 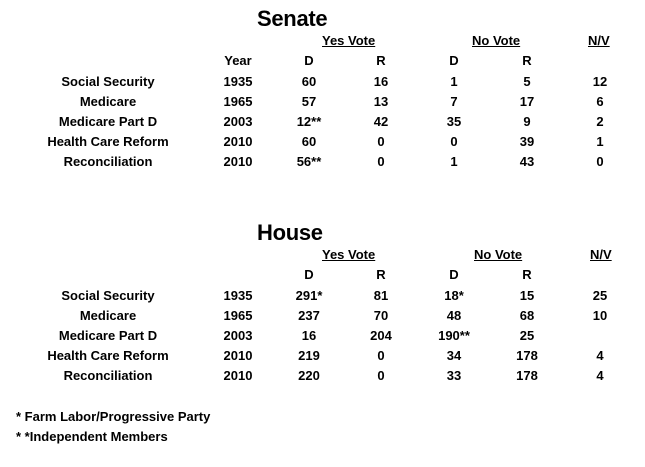 What do you see at coordinates (600, 81) in the screenshot?
I see `nv-cell: 12` at bounding box center [600, 81].